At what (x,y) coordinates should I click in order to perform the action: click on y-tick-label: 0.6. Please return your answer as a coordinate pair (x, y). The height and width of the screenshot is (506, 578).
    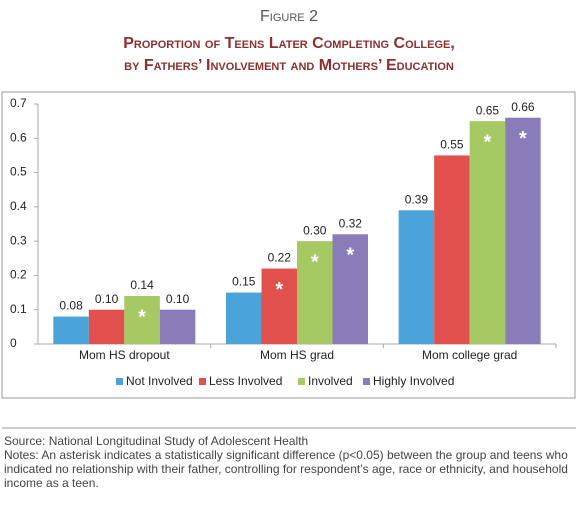
    Looking at the image, I should click on (18, 137).